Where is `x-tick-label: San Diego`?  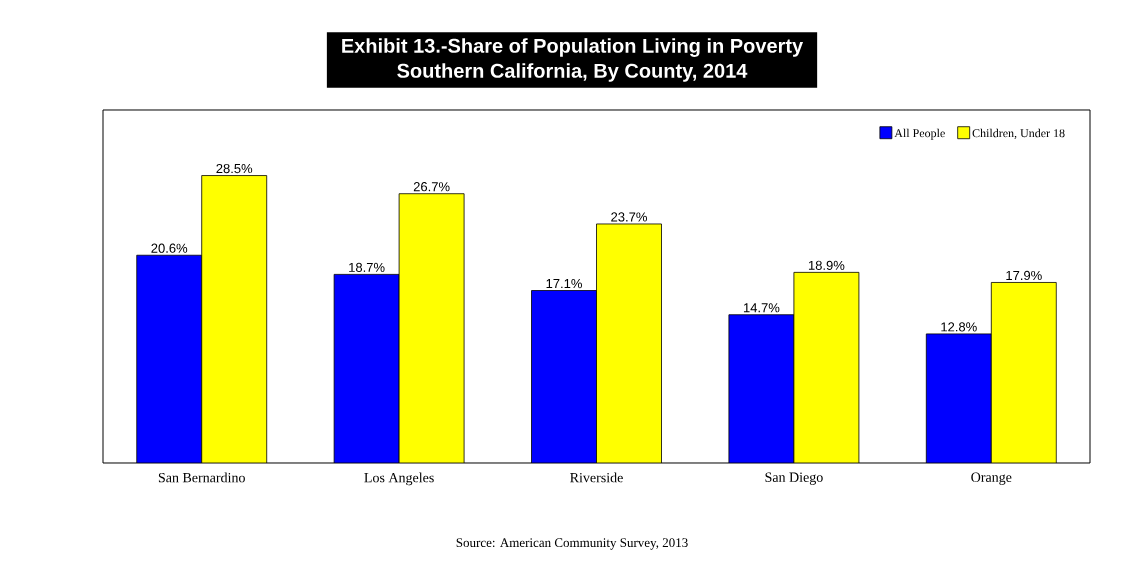
x-tick-label: San Diego is located at coordinates (794, 478).